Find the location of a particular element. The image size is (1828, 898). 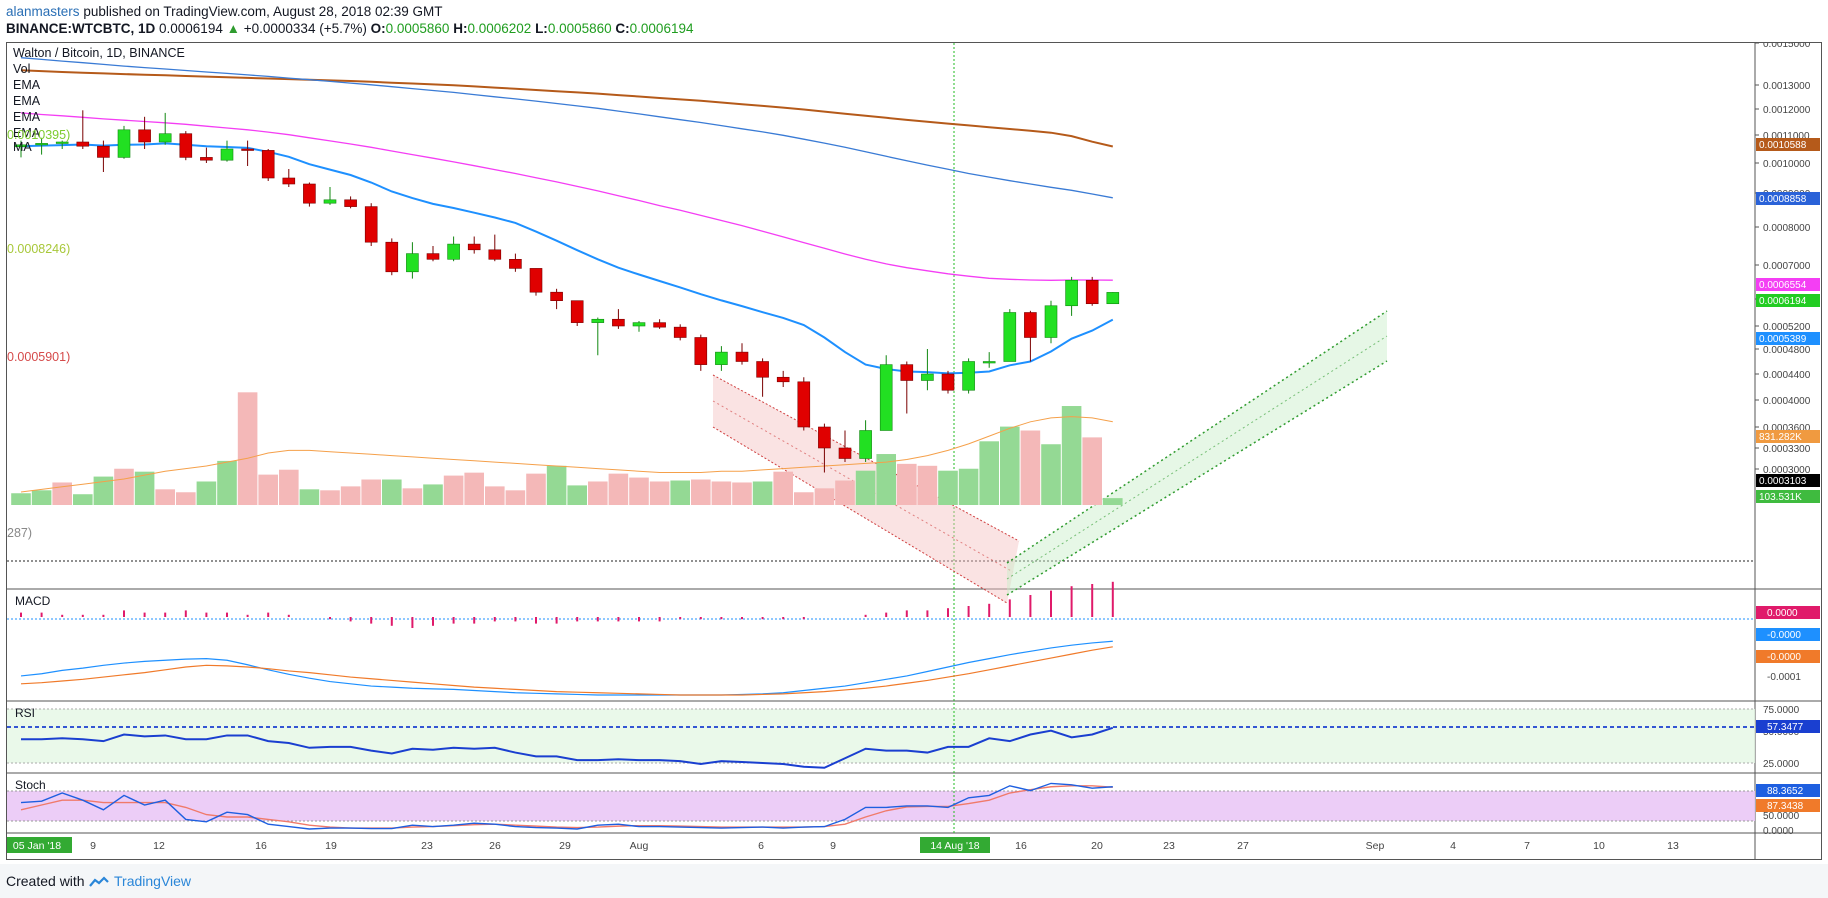

stoch-axis-label: 0.0000 is located at coordinates (1778, 831).